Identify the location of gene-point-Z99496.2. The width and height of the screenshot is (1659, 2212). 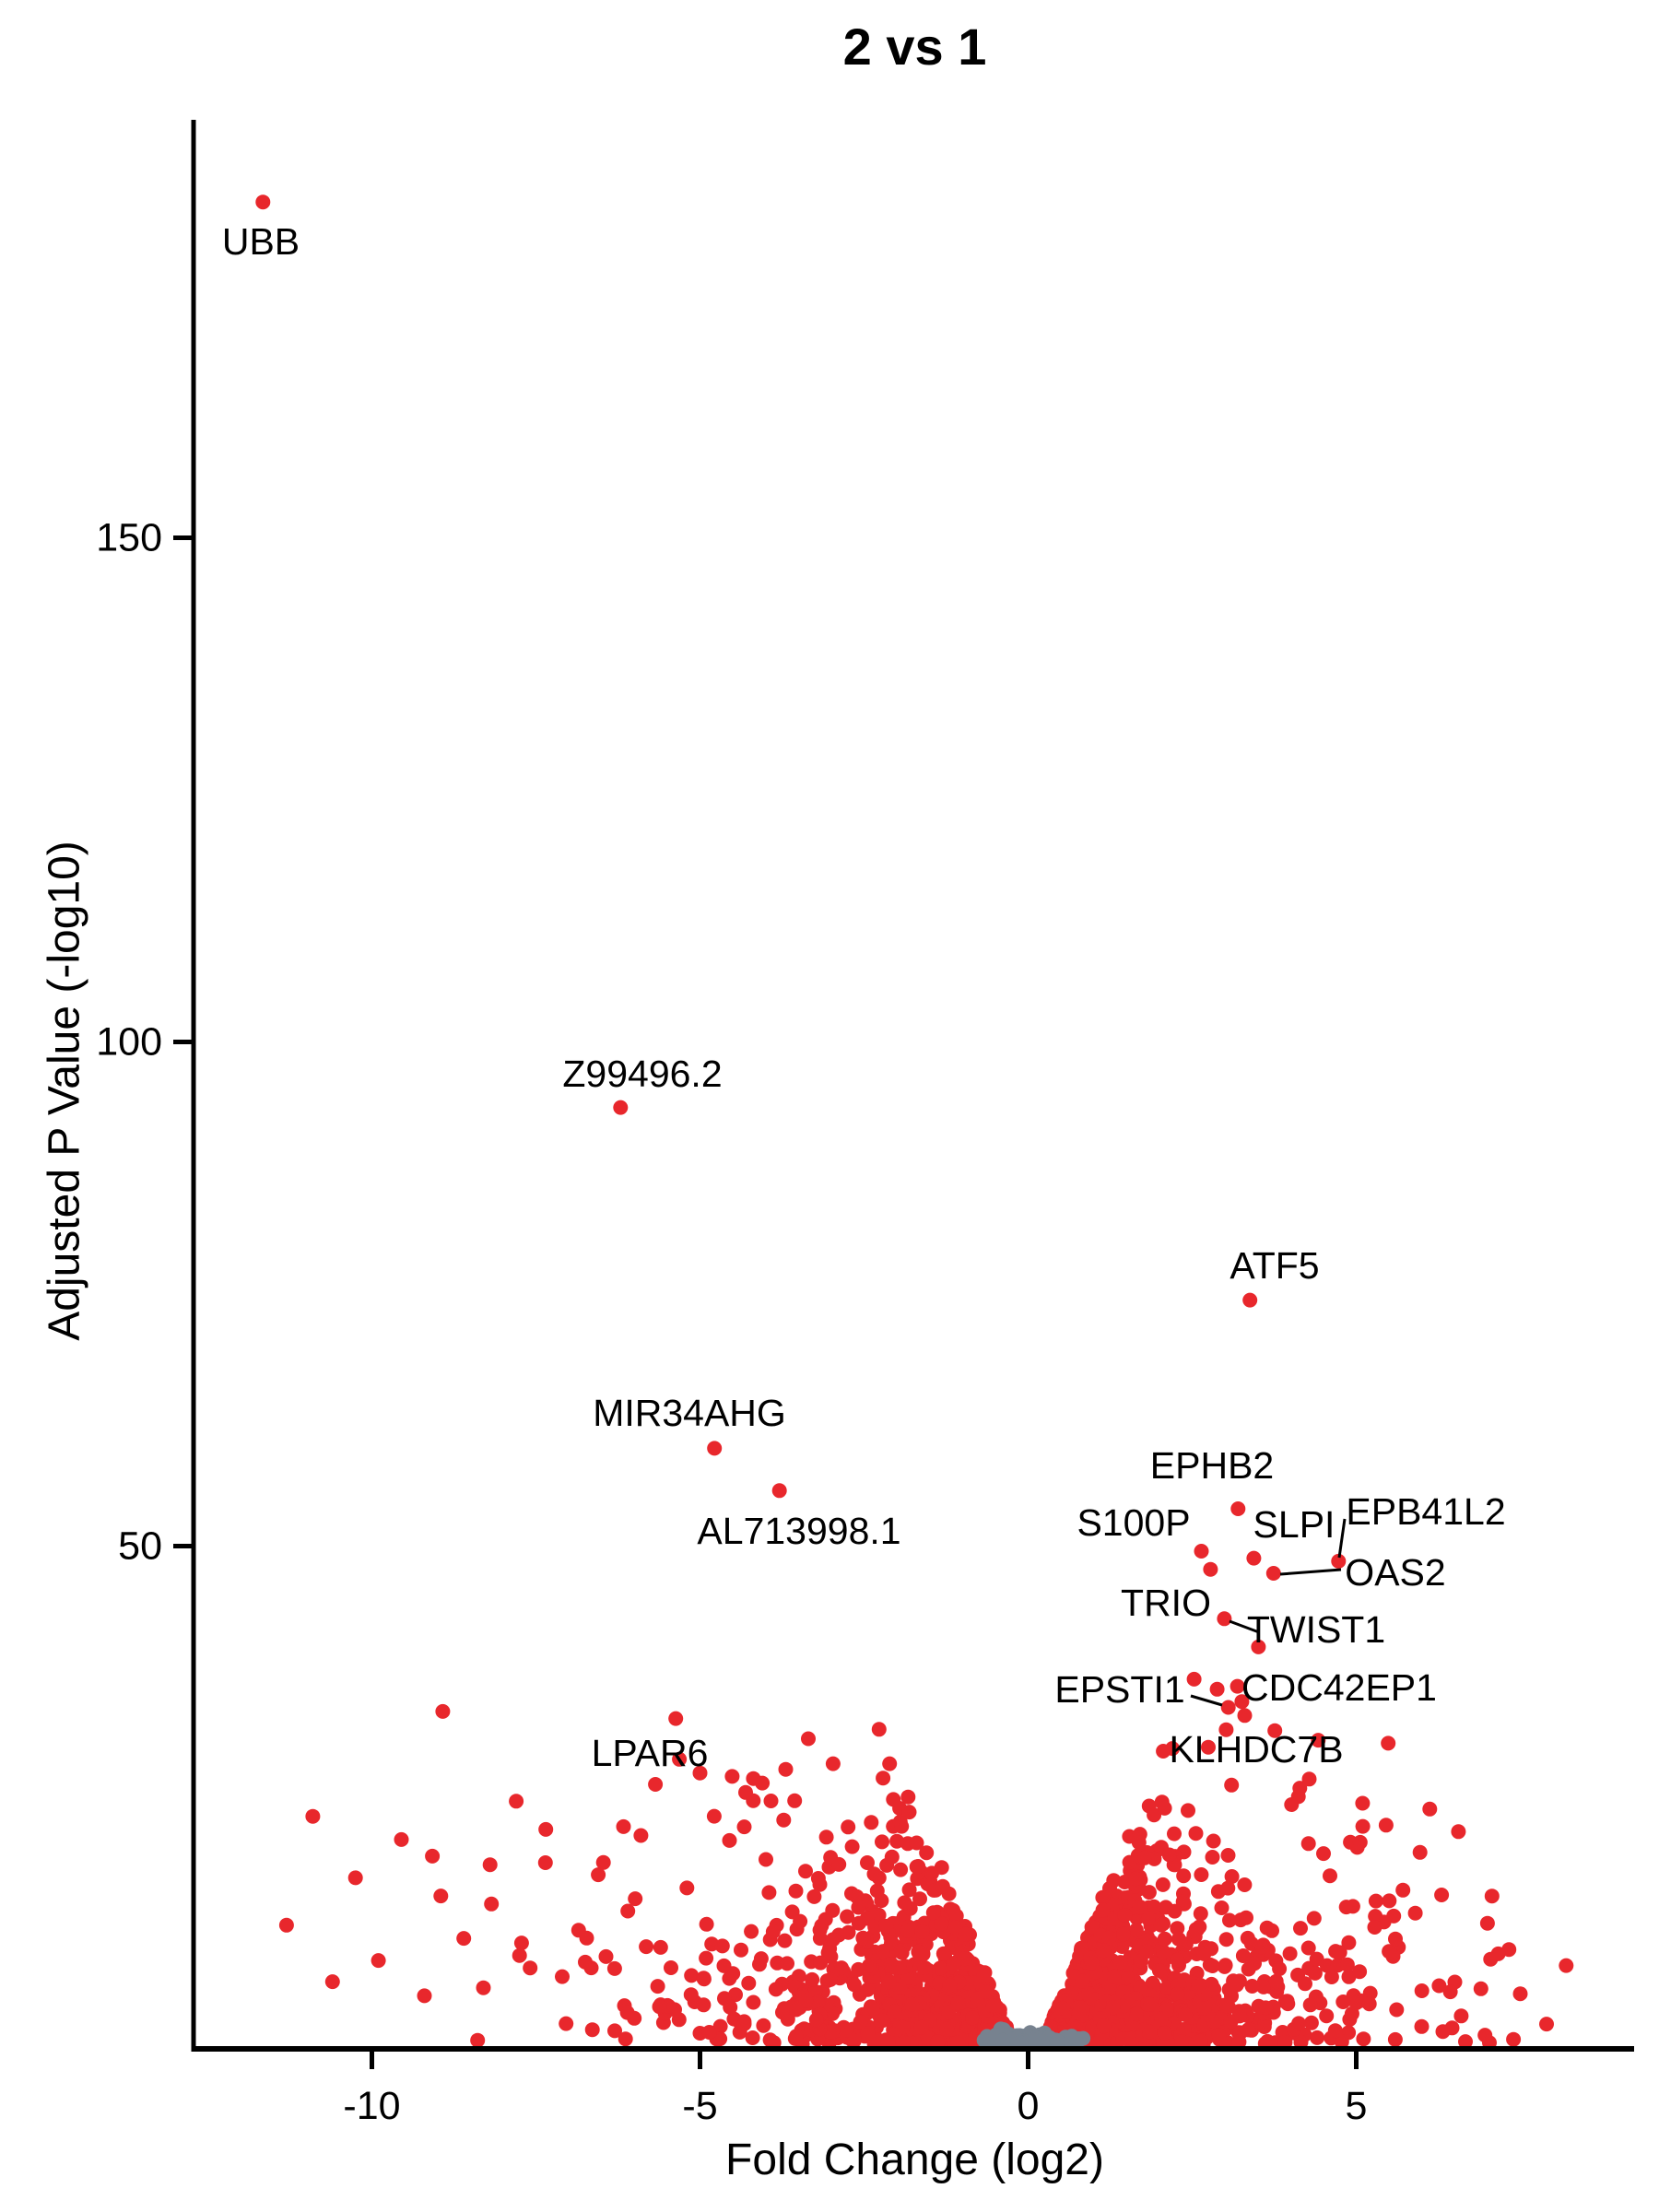
(621, 1107).